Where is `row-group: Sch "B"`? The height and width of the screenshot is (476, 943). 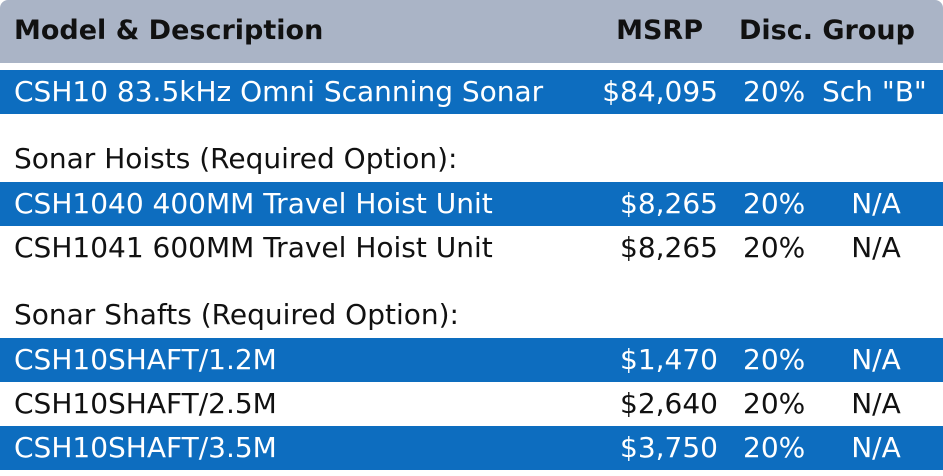 row-group: Sch "B" is located at coordinates (874, 91).